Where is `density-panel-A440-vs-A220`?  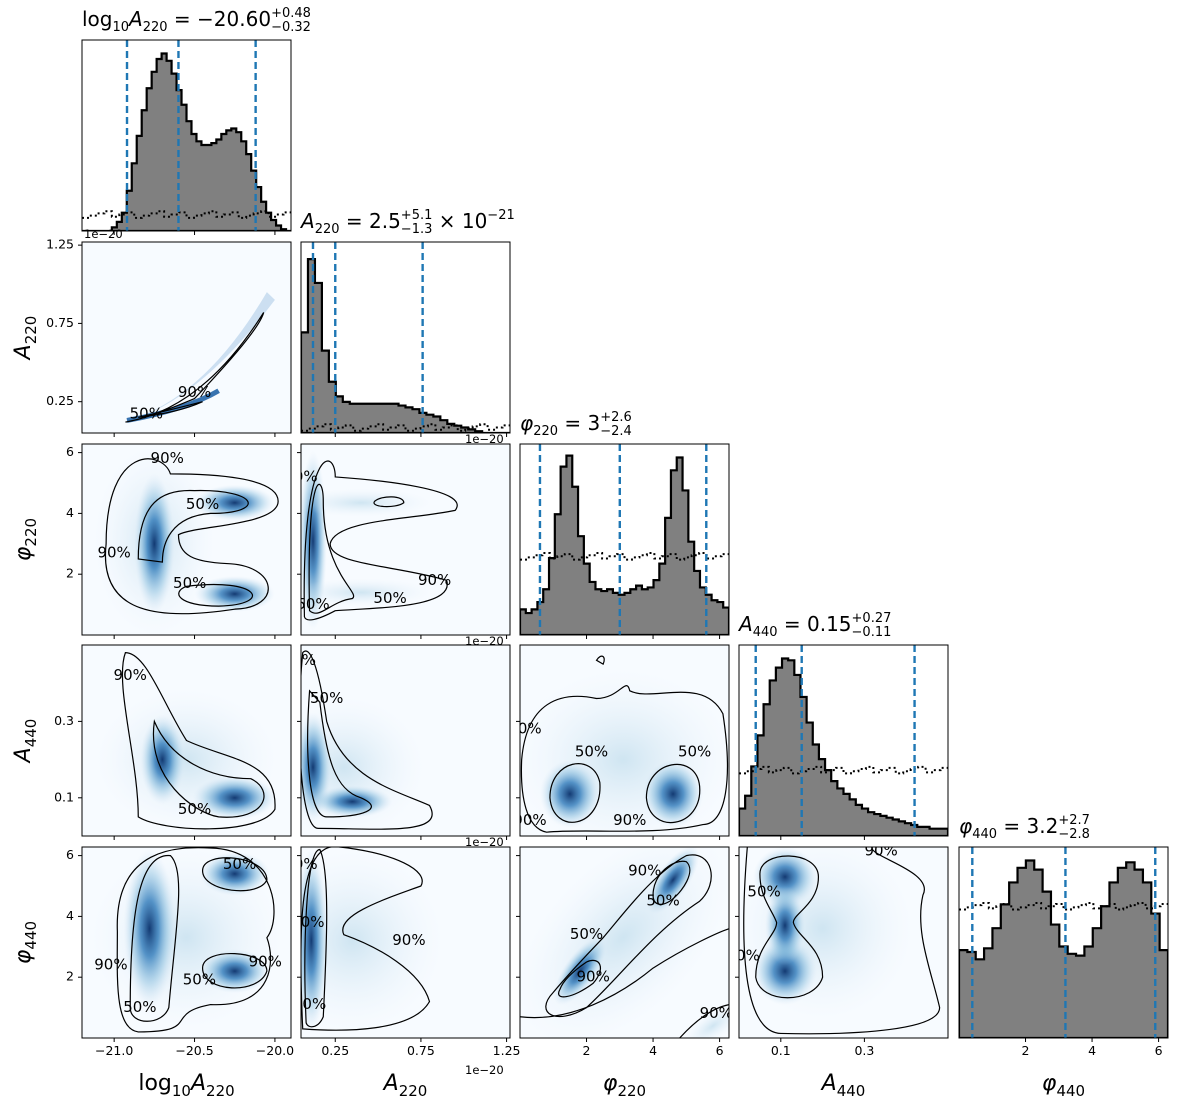
density-panel-A440-vs-A220 is located at coordinates (405, 740).